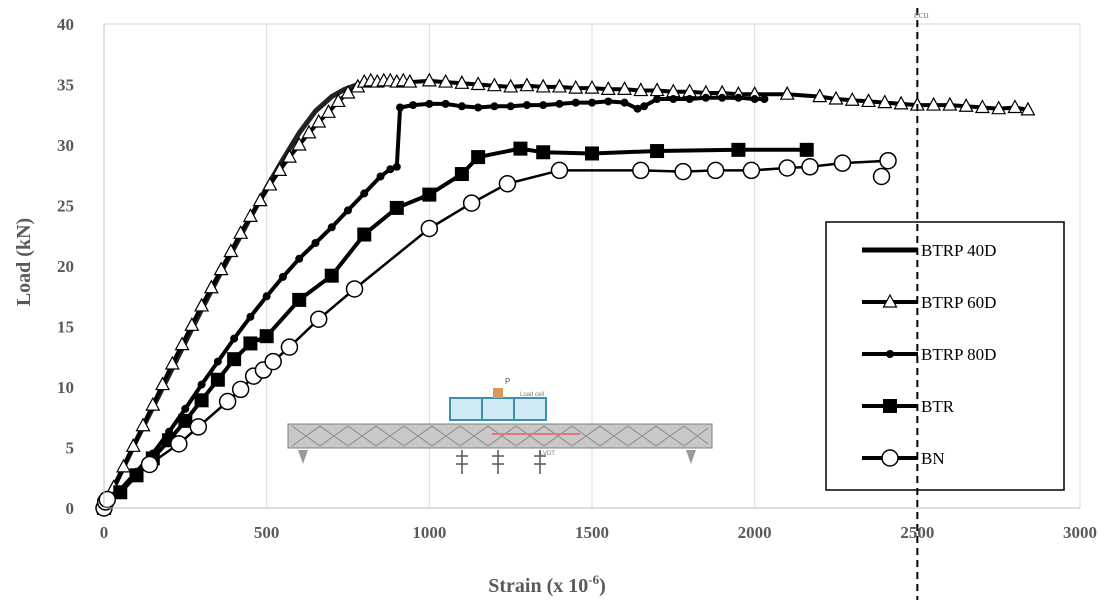  I want to click on ultimate-strain-annotation: εcu, so click(921, 304).